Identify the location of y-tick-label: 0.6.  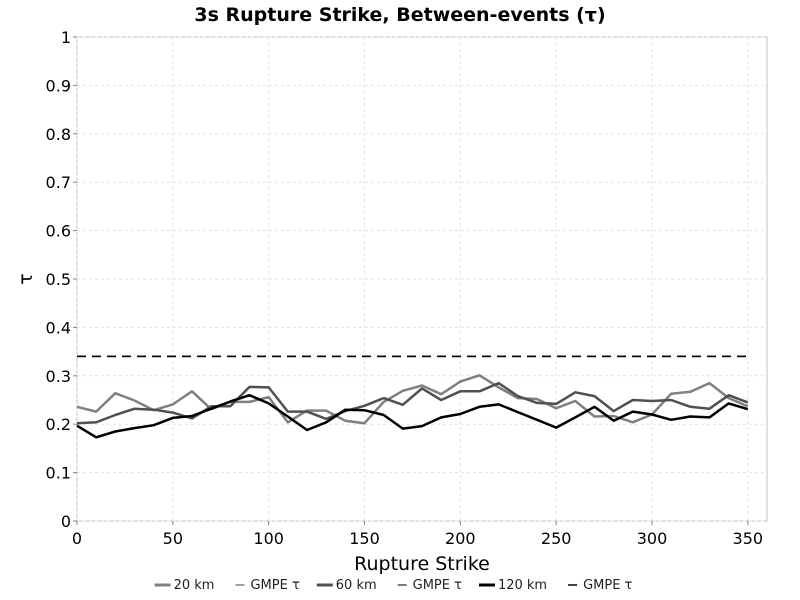
(58, 231).